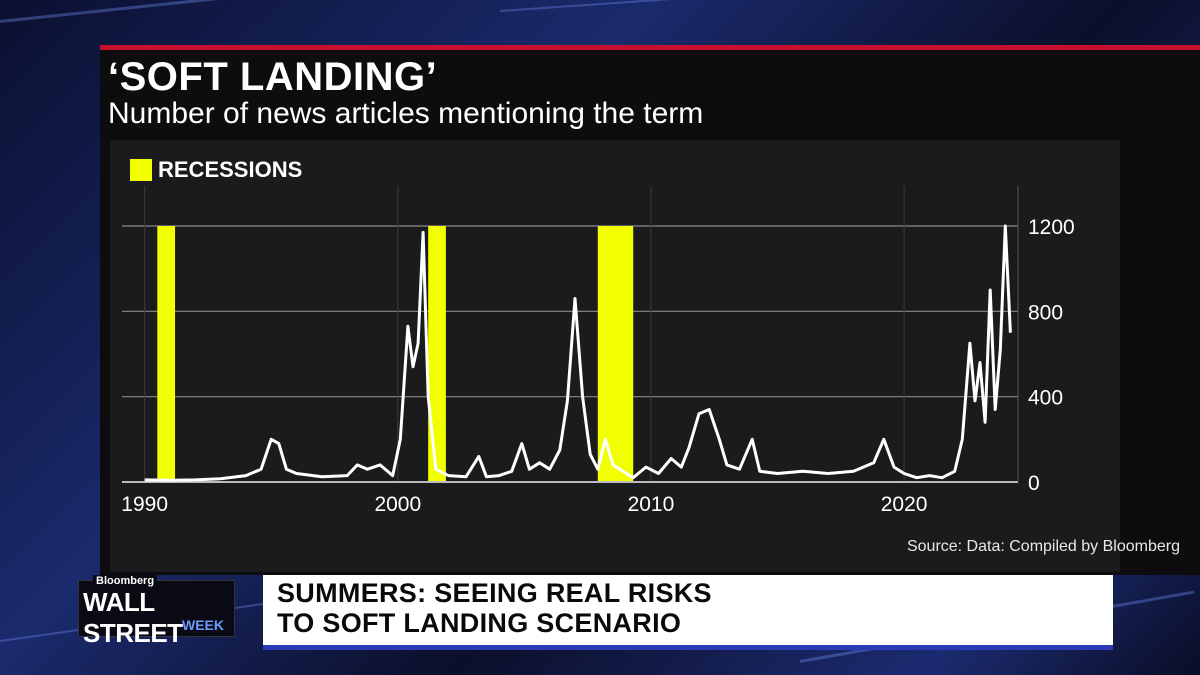  I want to click on y-tick-label-1200: 1200, so click(1051, 227).